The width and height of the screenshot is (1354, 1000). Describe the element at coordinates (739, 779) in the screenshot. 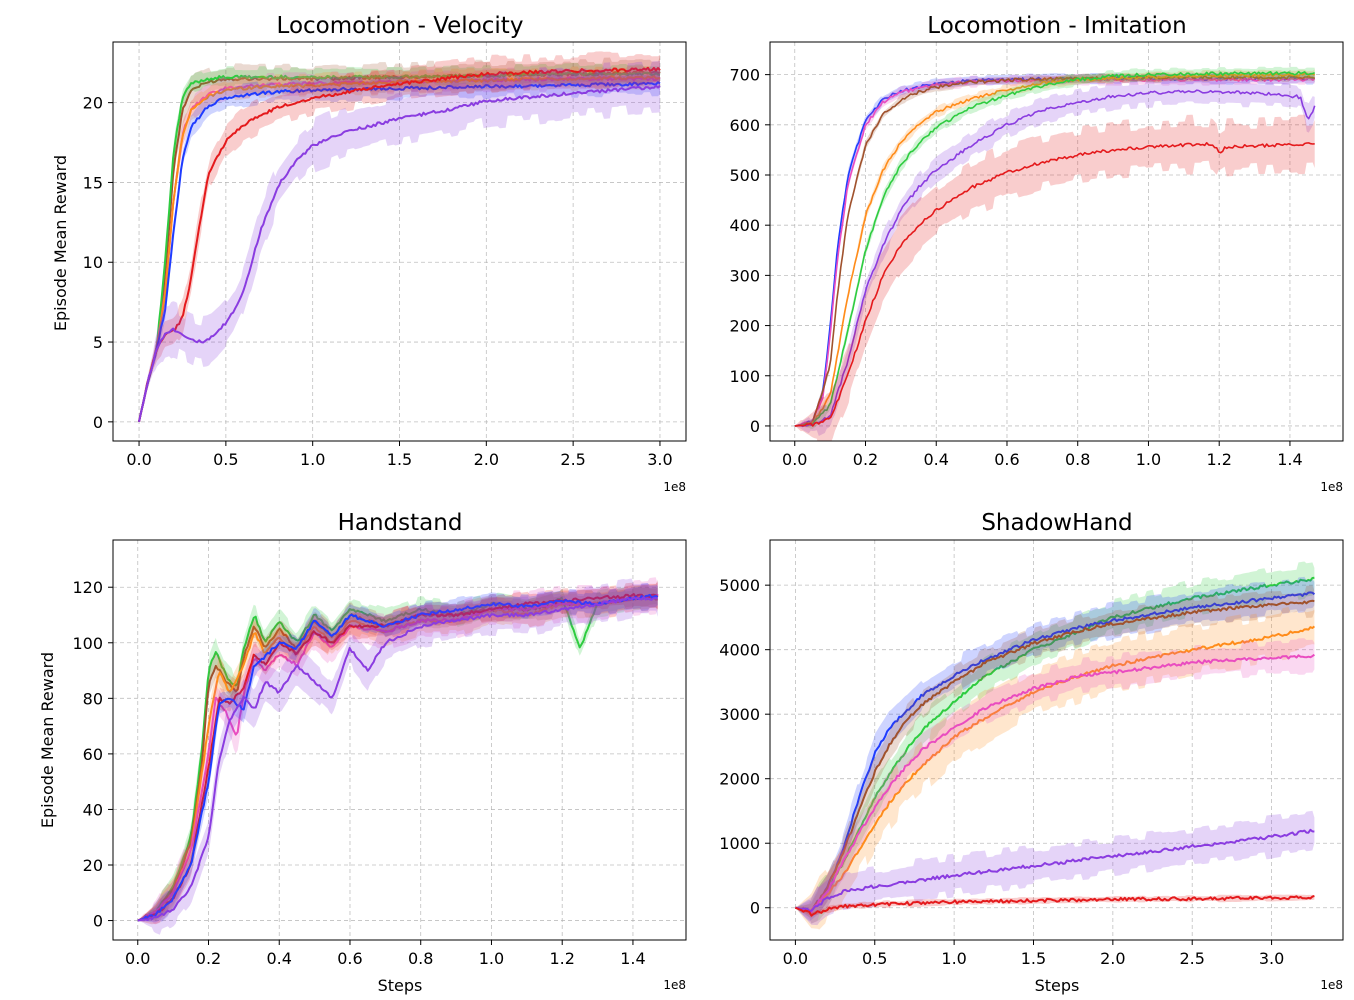

I see `y-tick-label: 2000` at that location.